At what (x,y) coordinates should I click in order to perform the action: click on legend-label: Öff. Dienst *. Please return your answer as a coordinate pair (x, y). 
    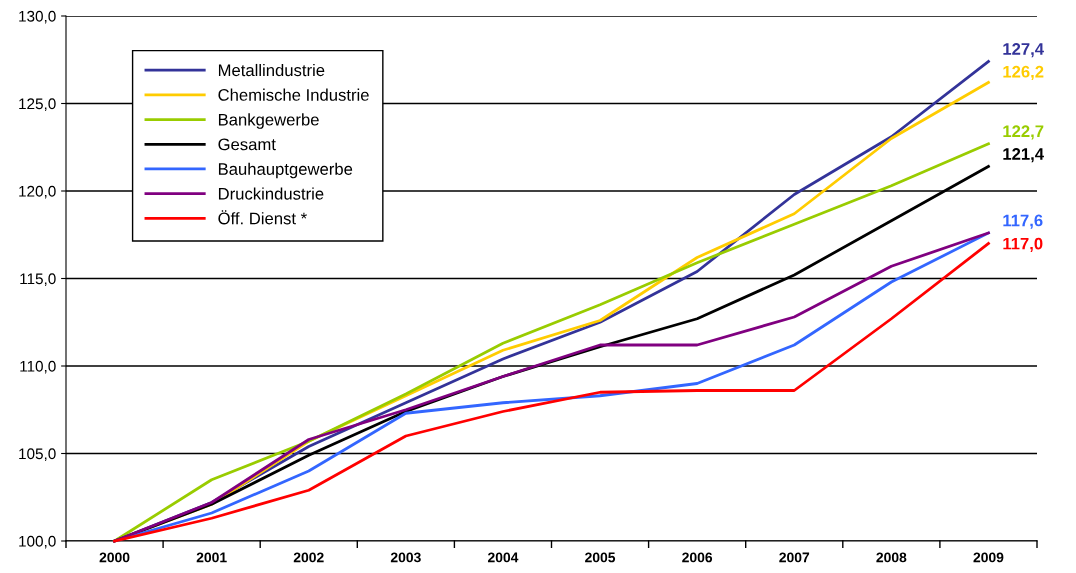
    Looking at the image, I should click on (262, 217).